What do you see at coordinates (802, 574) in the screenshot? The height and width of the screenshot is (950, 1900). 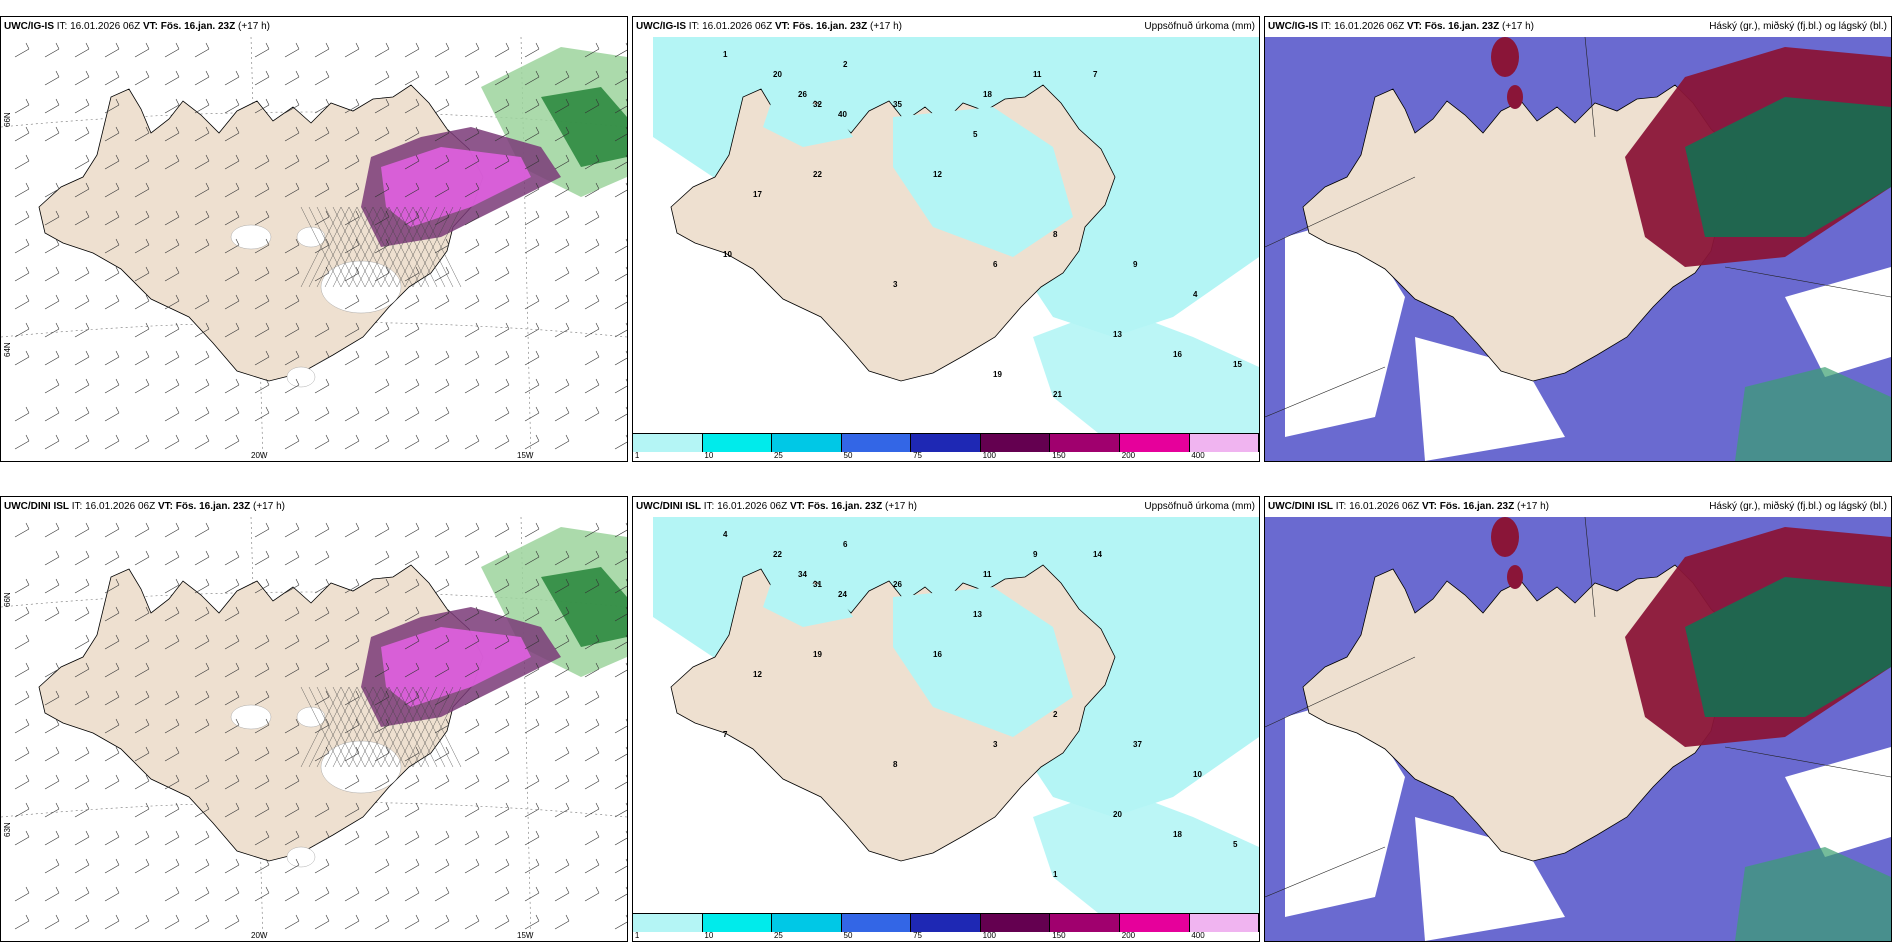 I see `precip-value: 34` at bounding box center [802, 574].